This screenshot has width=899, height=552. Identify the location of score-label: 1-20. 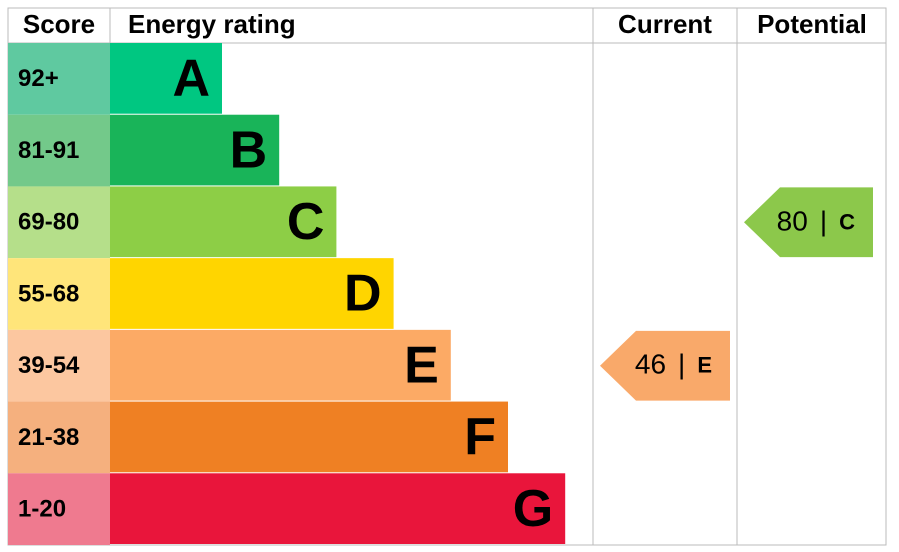
(42, 508).